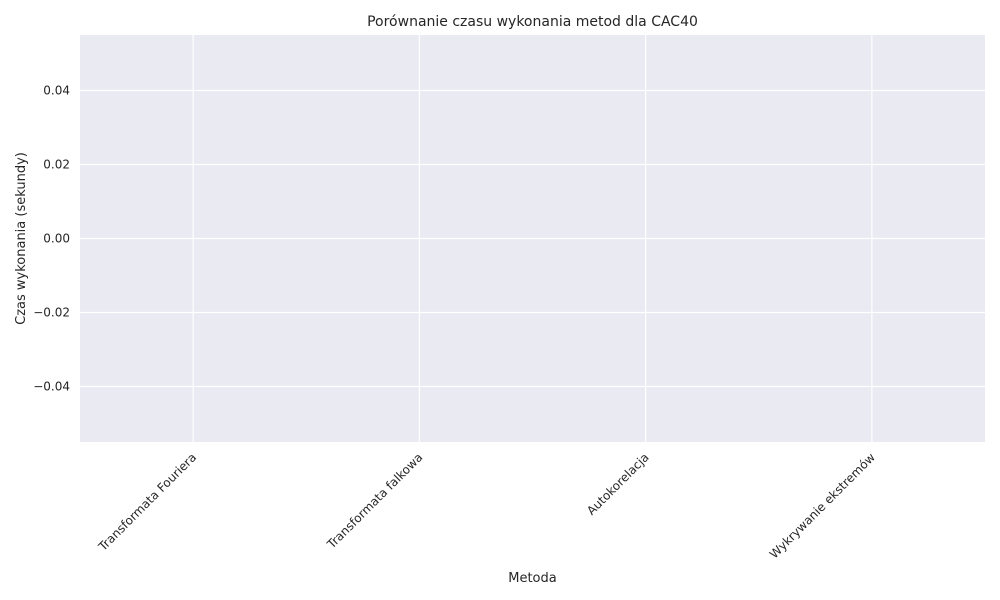  Describe the element at coordinates (822, 505) in the screenshot. I see `x-tick-label: Wykrywanie ekstremów` at that location.